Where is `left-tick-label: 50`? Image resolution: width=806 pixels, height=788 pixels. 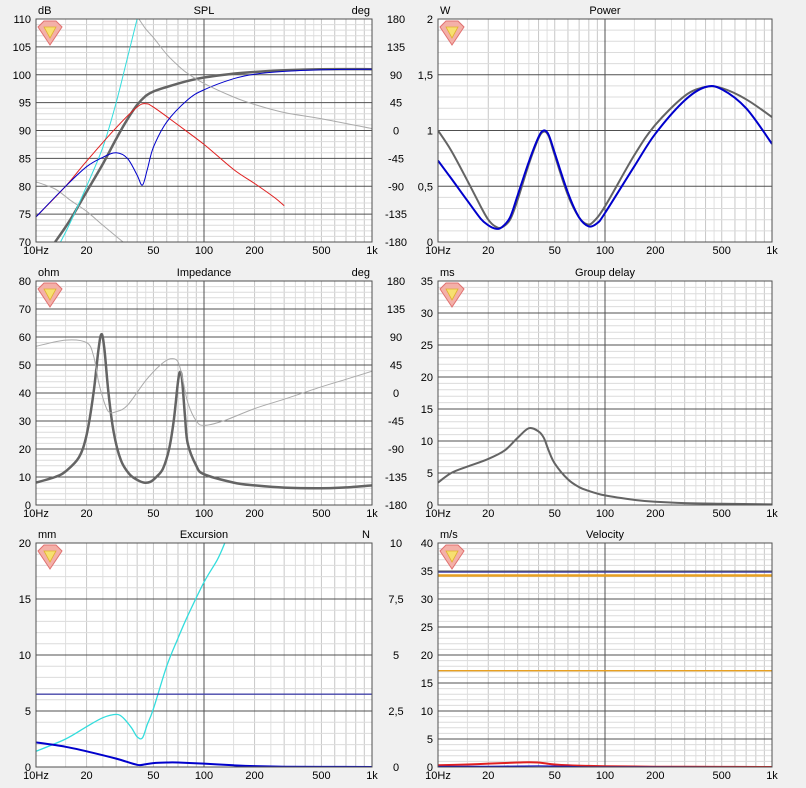
left-tick-label: 50 is located at coordinates (25, 366).